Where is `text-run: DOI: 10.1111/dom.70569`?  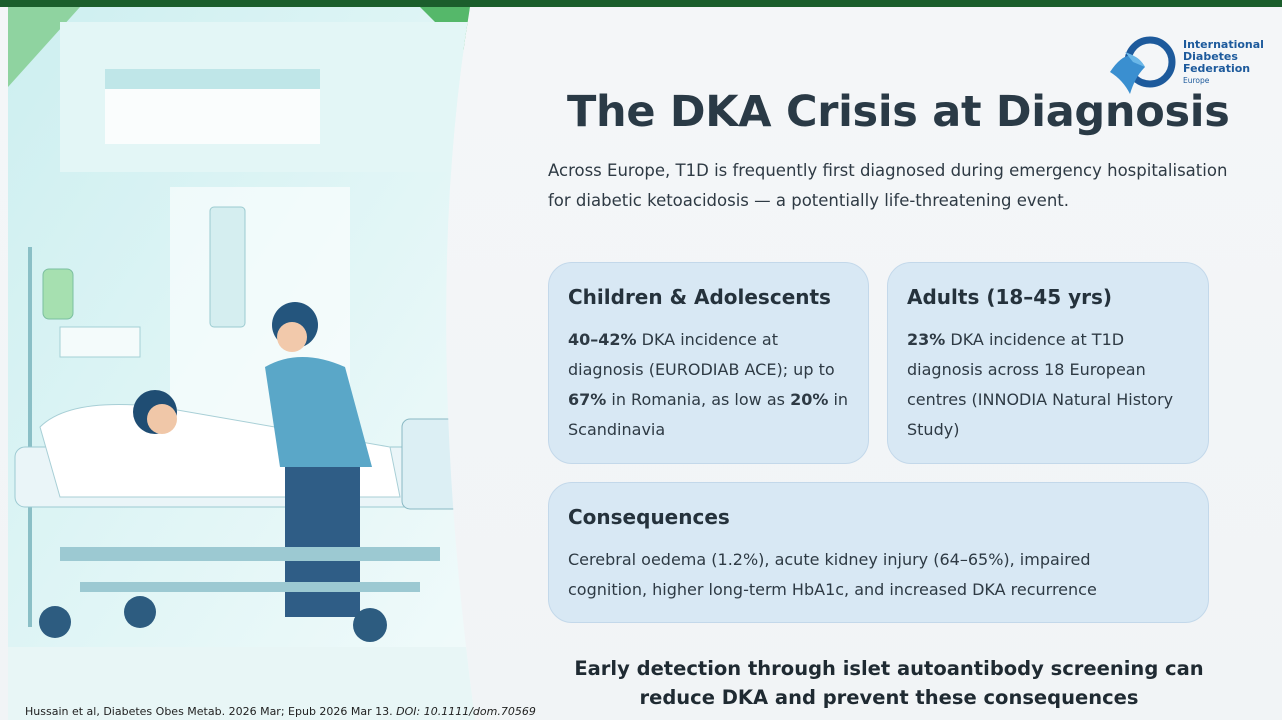
text-run: DOI: 10.1111/dom.70569 is located at coordinates (466, 711).